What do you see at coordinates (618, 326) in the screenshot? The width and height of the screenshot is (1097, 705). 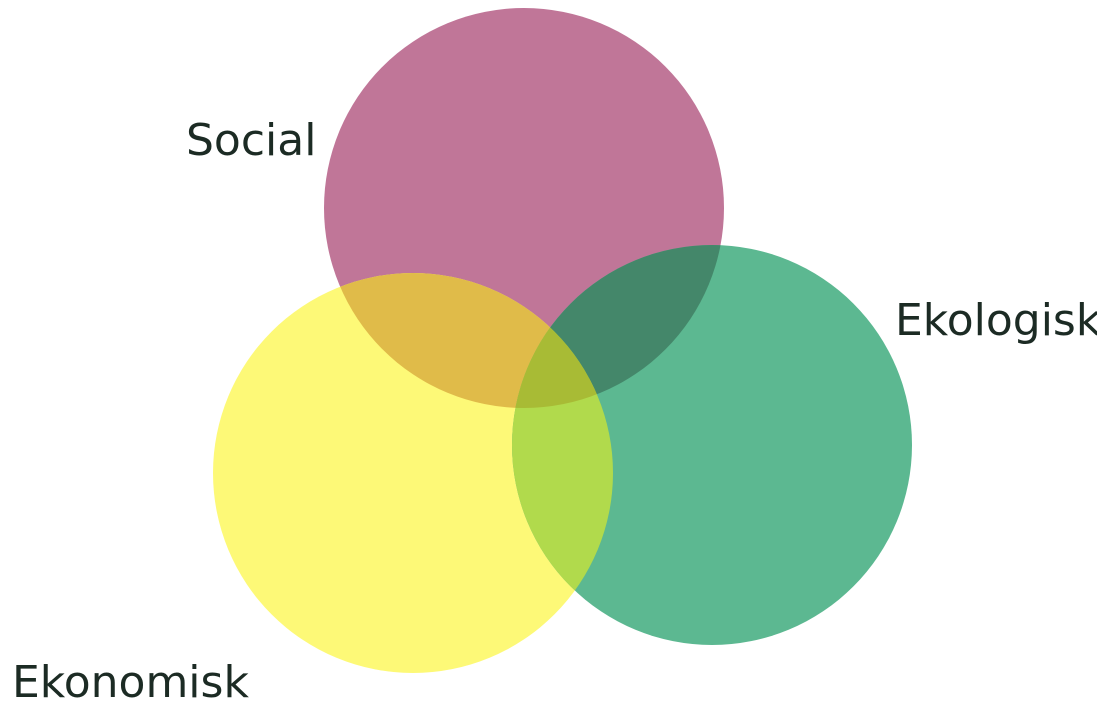 I see `overlap-social-ekologisk` at bounding box center [618, 326].